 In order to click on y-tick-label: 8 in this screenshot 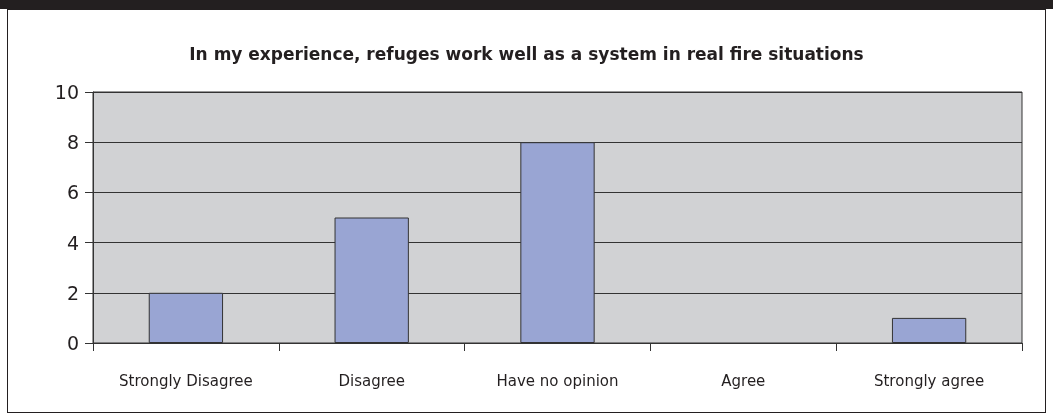, I will do `click(72, 142)`.